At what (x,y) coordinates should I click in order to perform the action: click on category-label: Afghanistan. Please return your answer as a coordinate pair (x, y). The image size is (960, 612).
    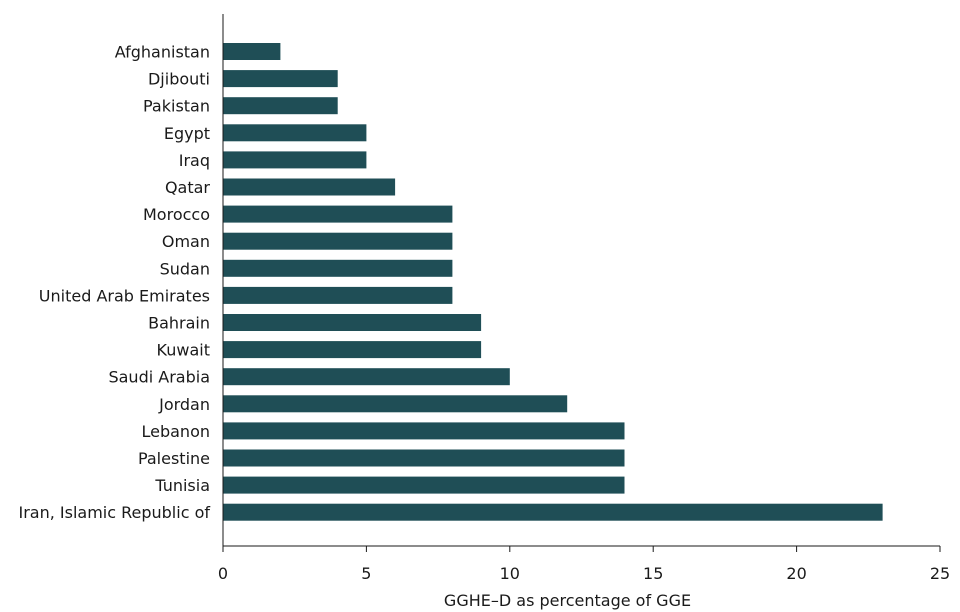
    Looking at the image, I should click on (162, 52).